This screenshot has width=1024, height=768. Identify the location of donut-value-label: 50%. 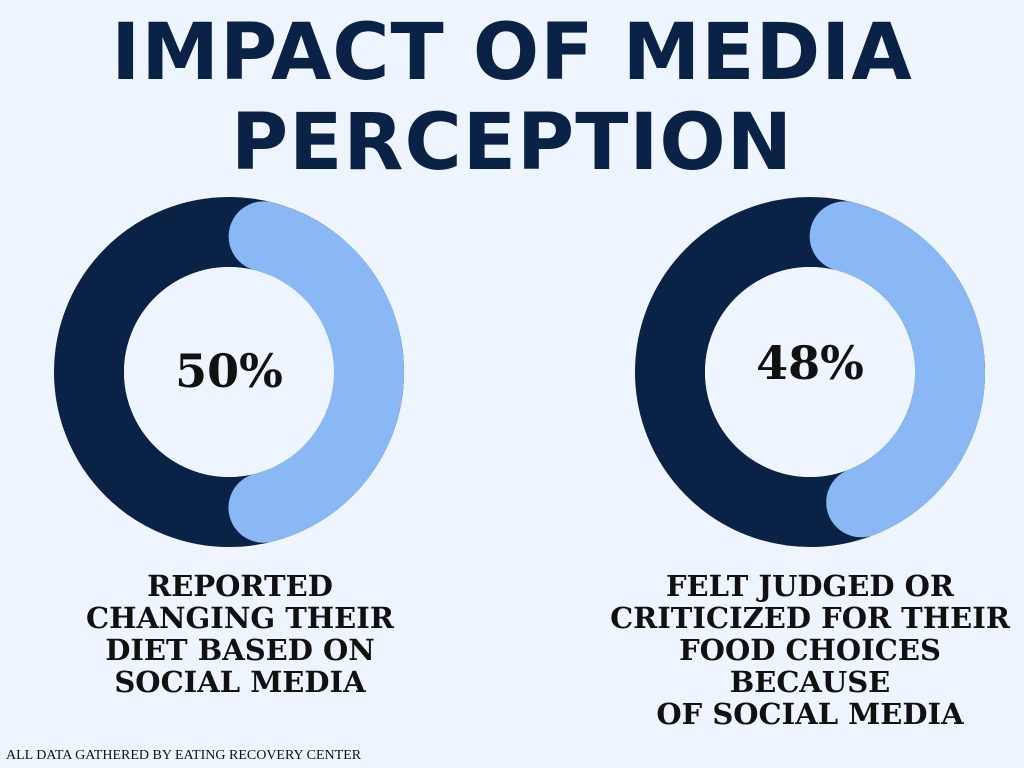
(229, 371).